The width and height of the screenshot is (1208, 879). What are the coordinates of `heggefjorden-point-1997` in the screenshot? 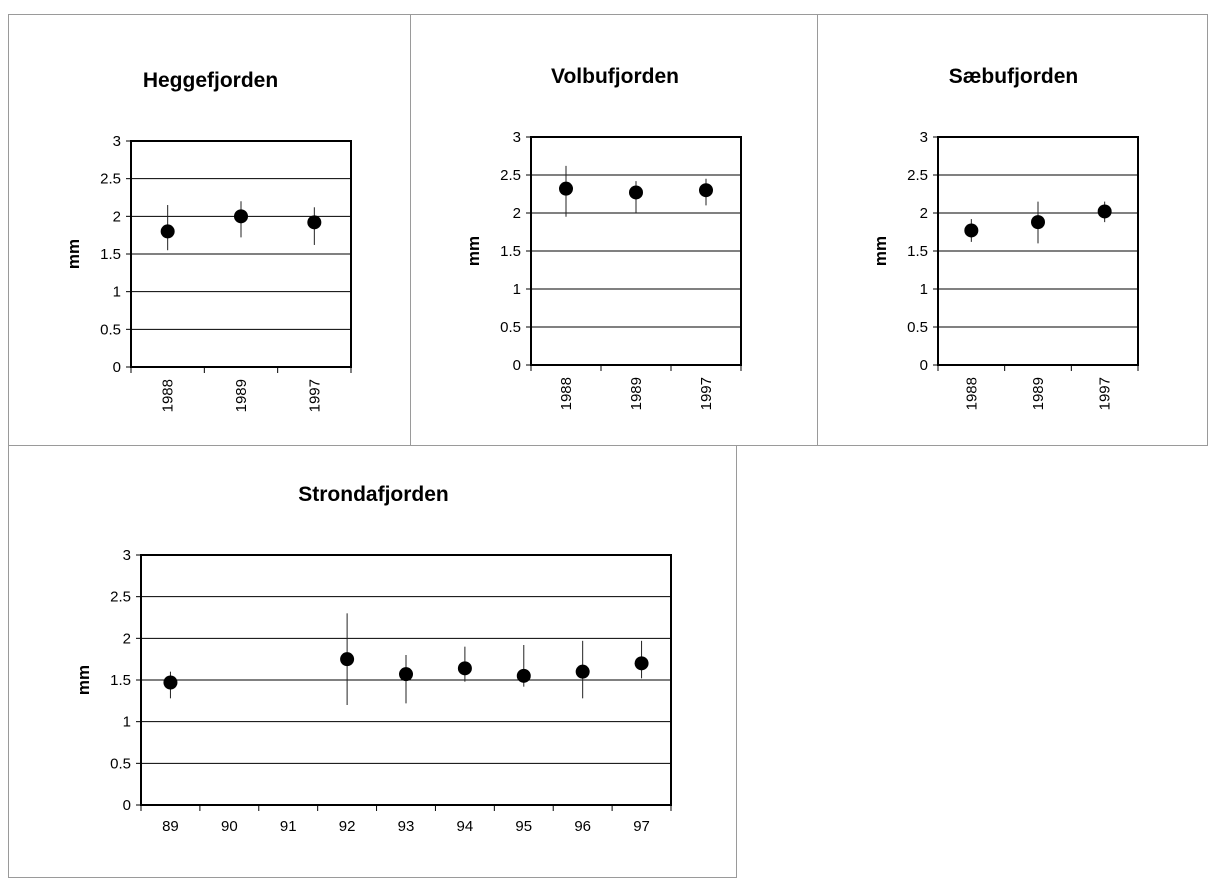 It's located at (314, 222).